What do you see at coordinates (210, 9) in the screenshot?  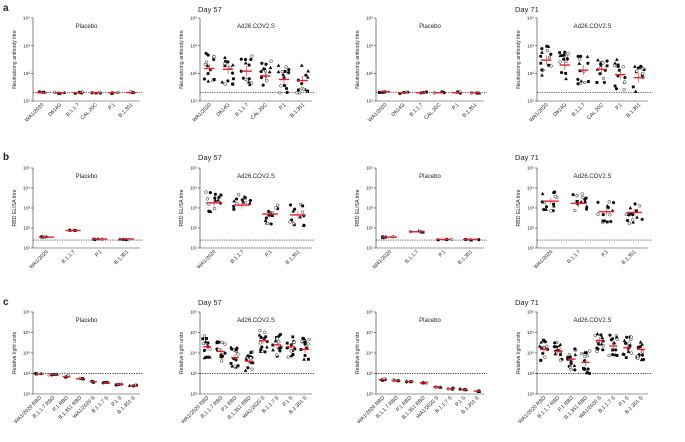 I see `day-label-a-day57: Day 57` at bounding box center [210, 9].